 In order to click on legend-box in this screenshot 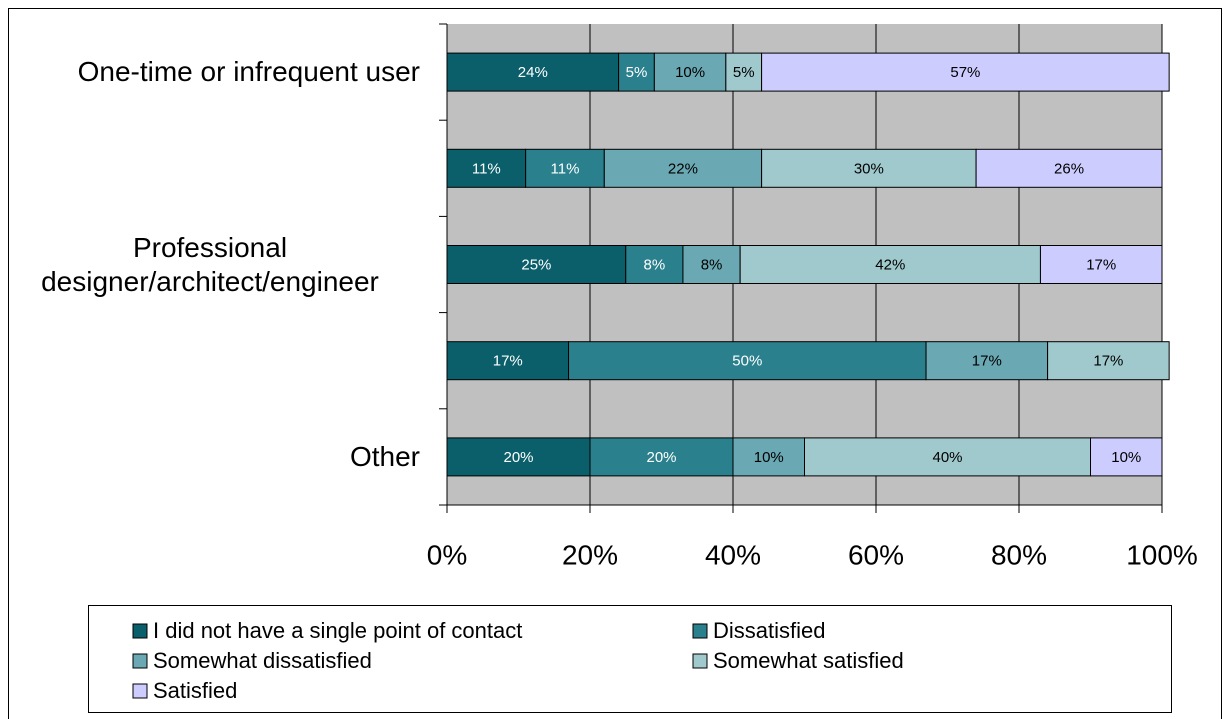, I will do `click(630, 659)`.